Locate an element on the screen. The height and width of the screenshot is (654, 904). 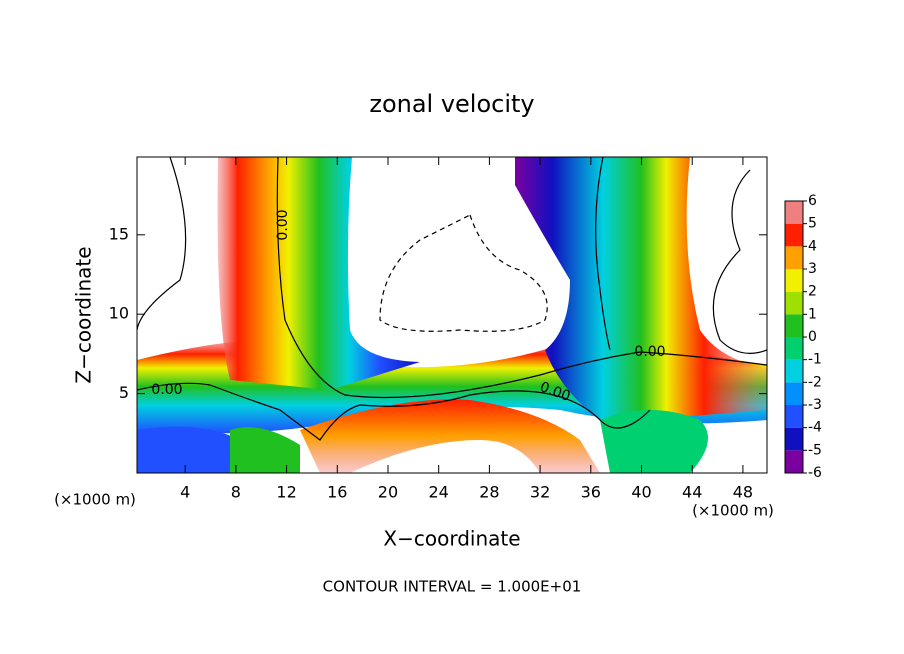
y-tick-label: 5 is located at coordinates (124, 392).